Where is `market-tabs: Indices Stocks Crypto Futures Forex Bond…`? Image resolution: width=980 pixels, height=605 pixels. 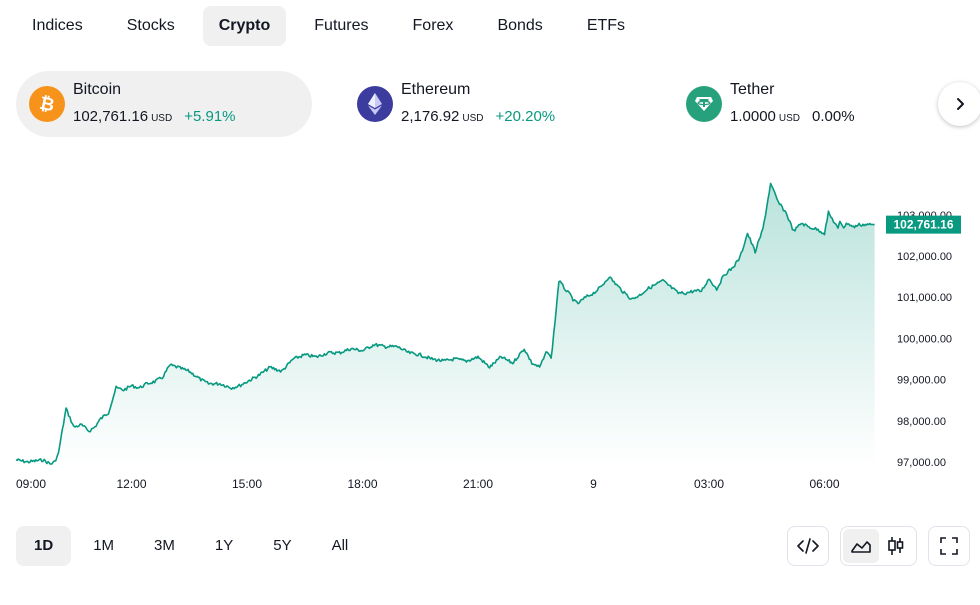 market-tabs: Indices Stocks Crypto Futures Forex Bond… is located at coordinates (334, 26).